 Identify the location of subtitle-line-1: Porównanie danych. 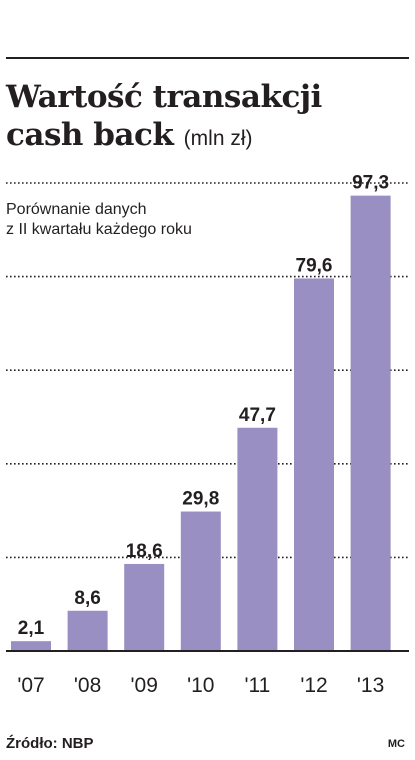
(76, 209).